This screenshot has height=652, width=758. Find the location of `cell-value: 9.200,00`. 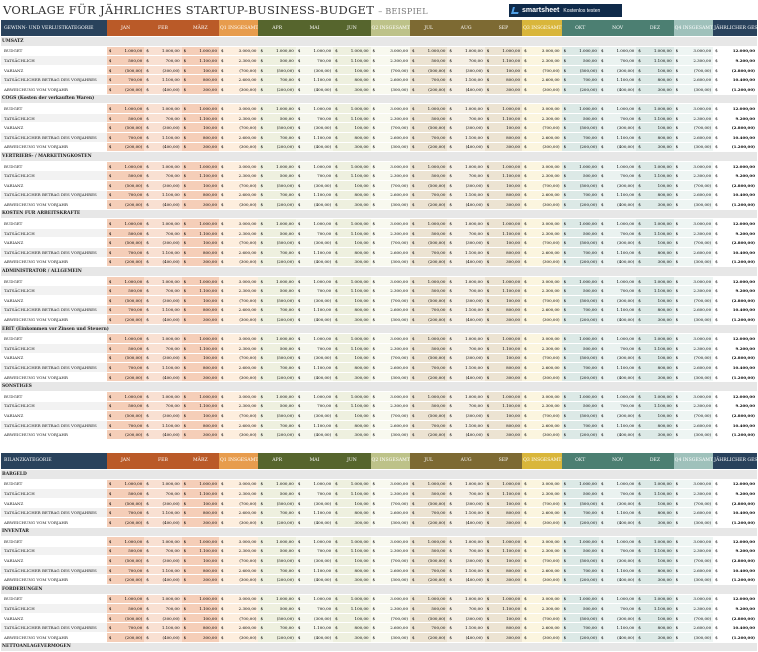

cell-value: 9.200,00 is located at coordinates (739, 406).